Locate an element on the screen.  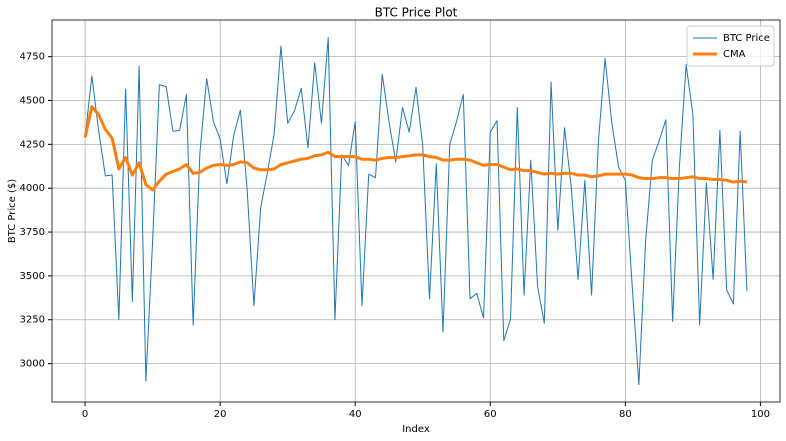
chart-title: BTC Price Plot is located at coordinates (416, 13).